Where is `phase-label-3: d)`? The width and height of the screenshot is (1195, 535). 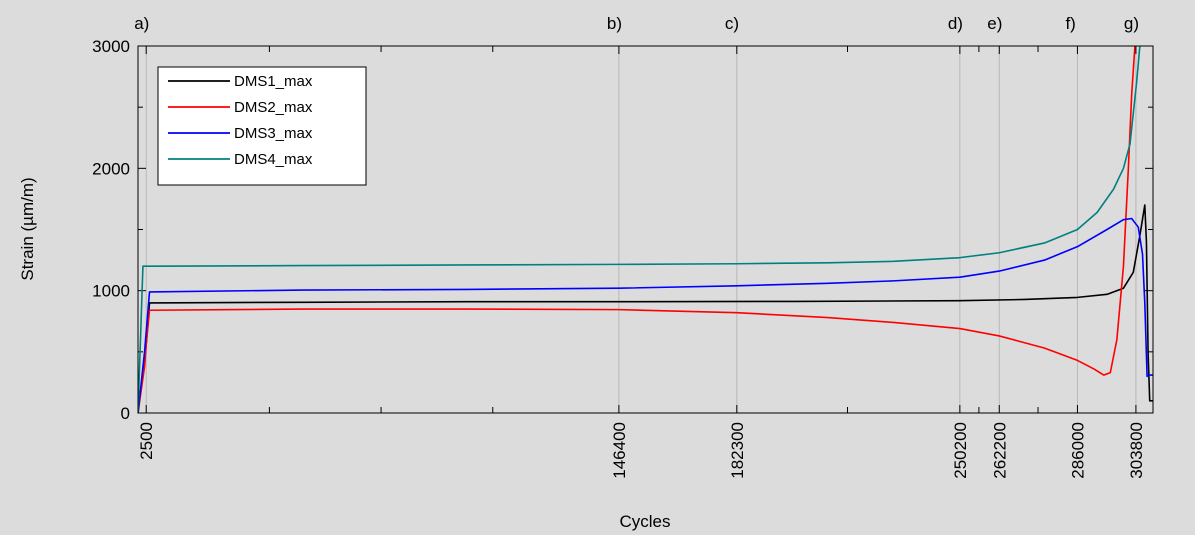 phase-label-3: d) is located at coordinates (955, 23).